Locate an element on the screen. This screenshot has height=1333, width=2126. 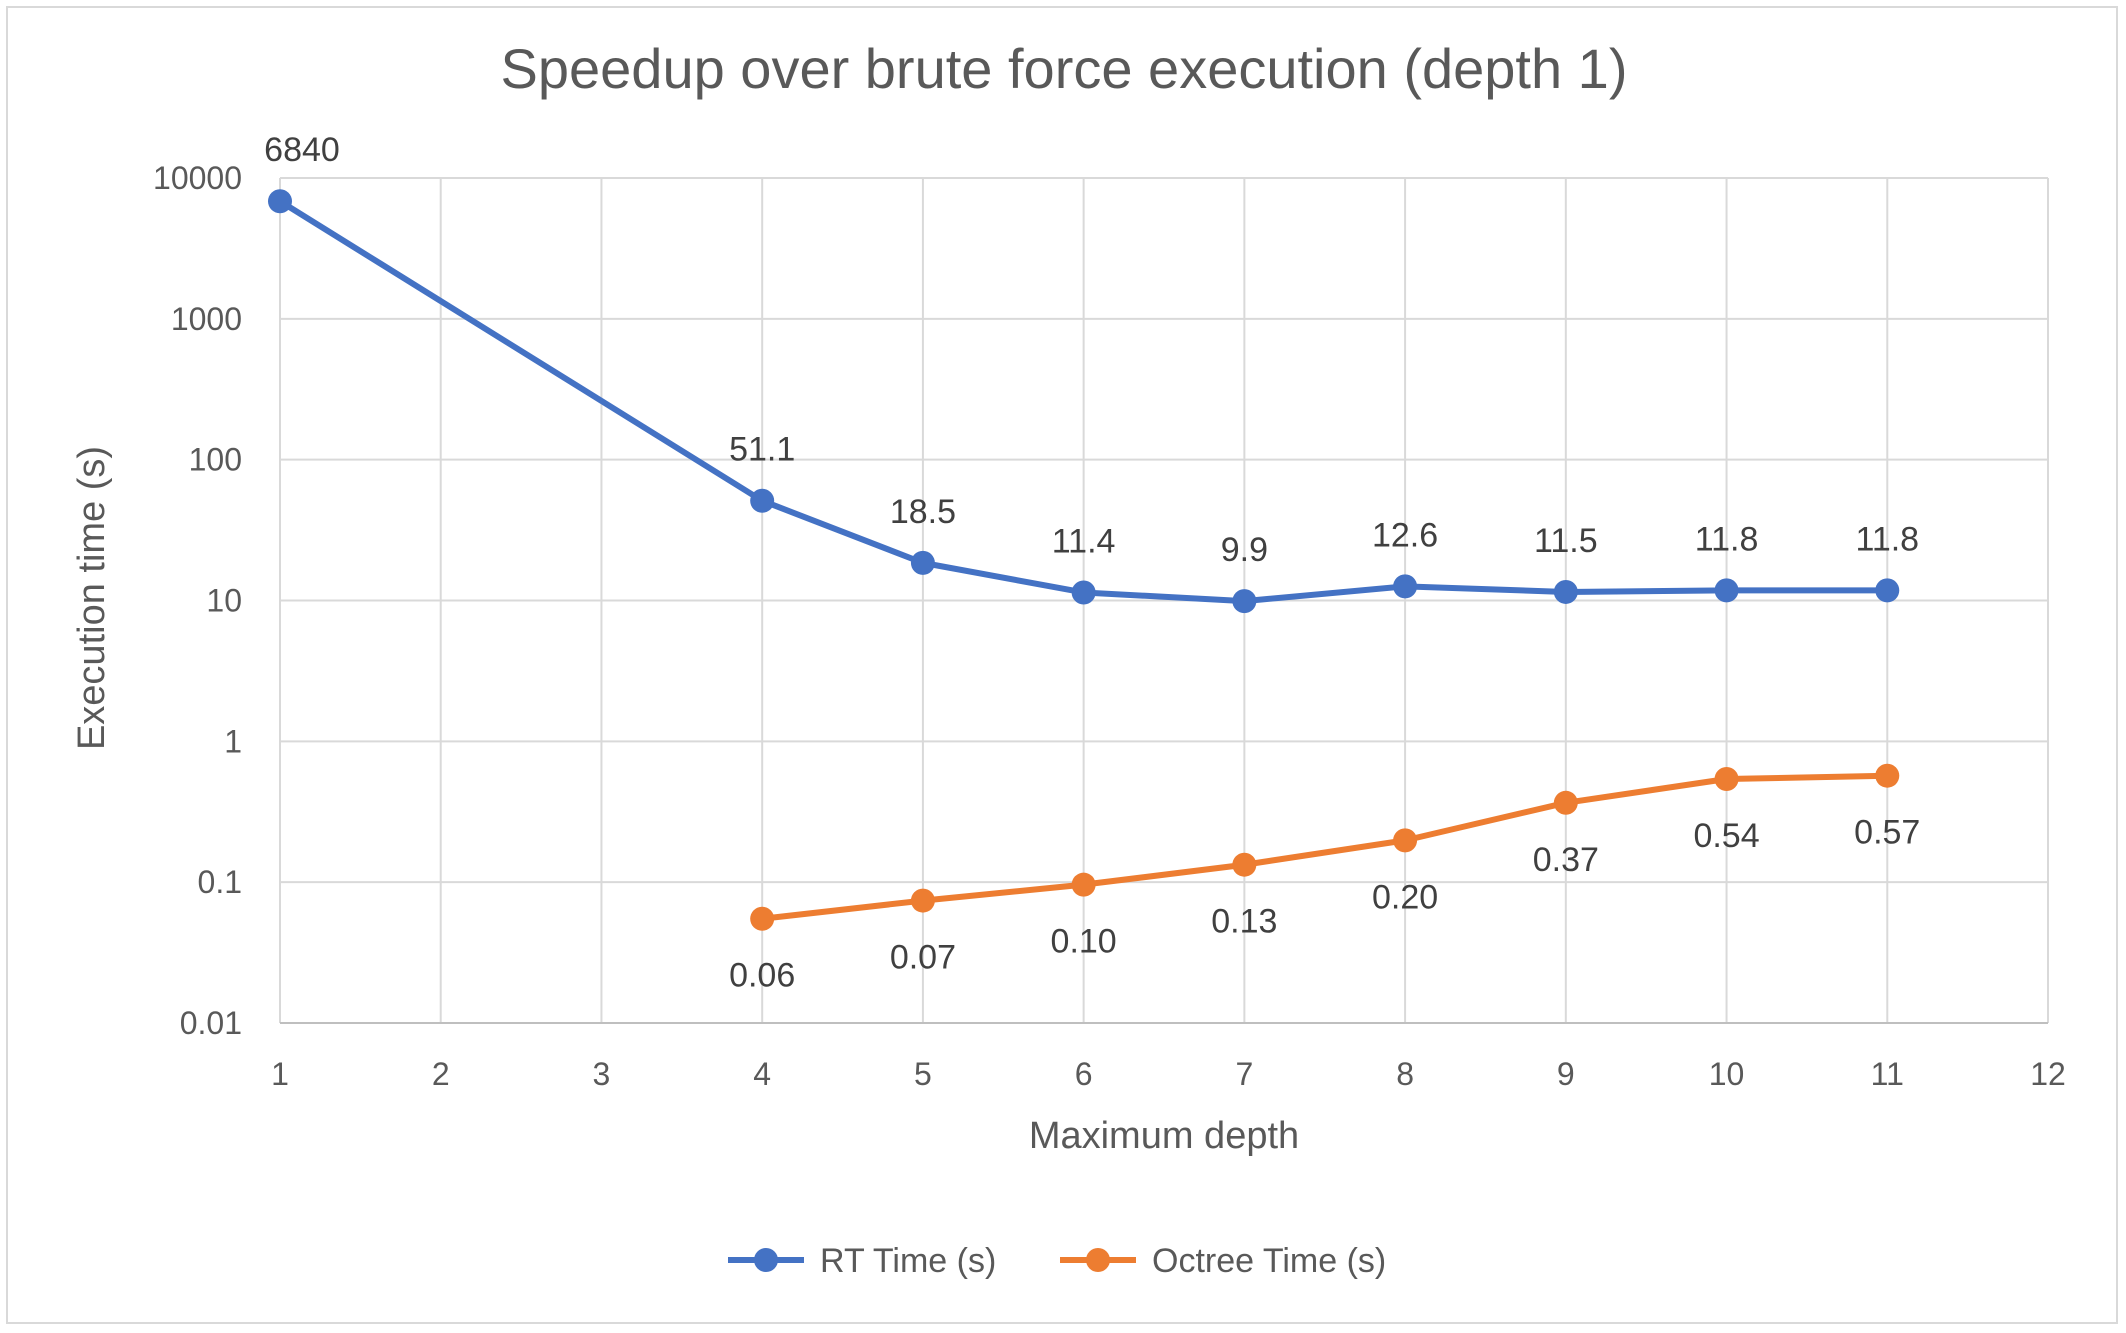
legend-label: RT Time (s) is located at coordinates (908, 1261).